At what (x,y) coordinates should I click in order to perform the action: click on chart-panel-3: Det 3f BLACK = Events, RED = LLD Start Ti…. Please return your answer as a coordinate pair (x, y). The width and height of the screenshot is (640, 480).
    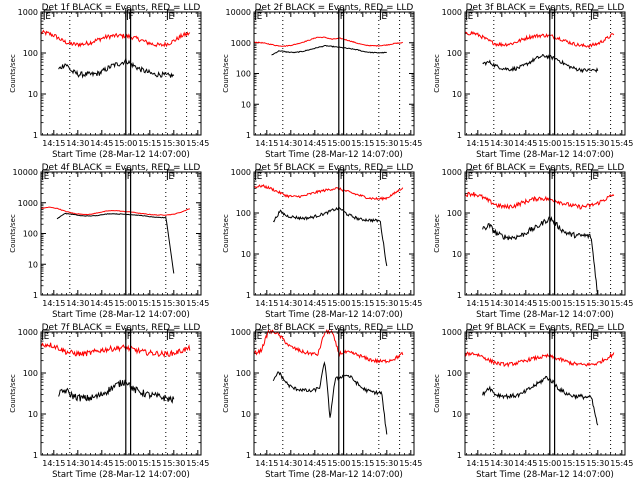
    Looking at the image, I should click on (533, 81).